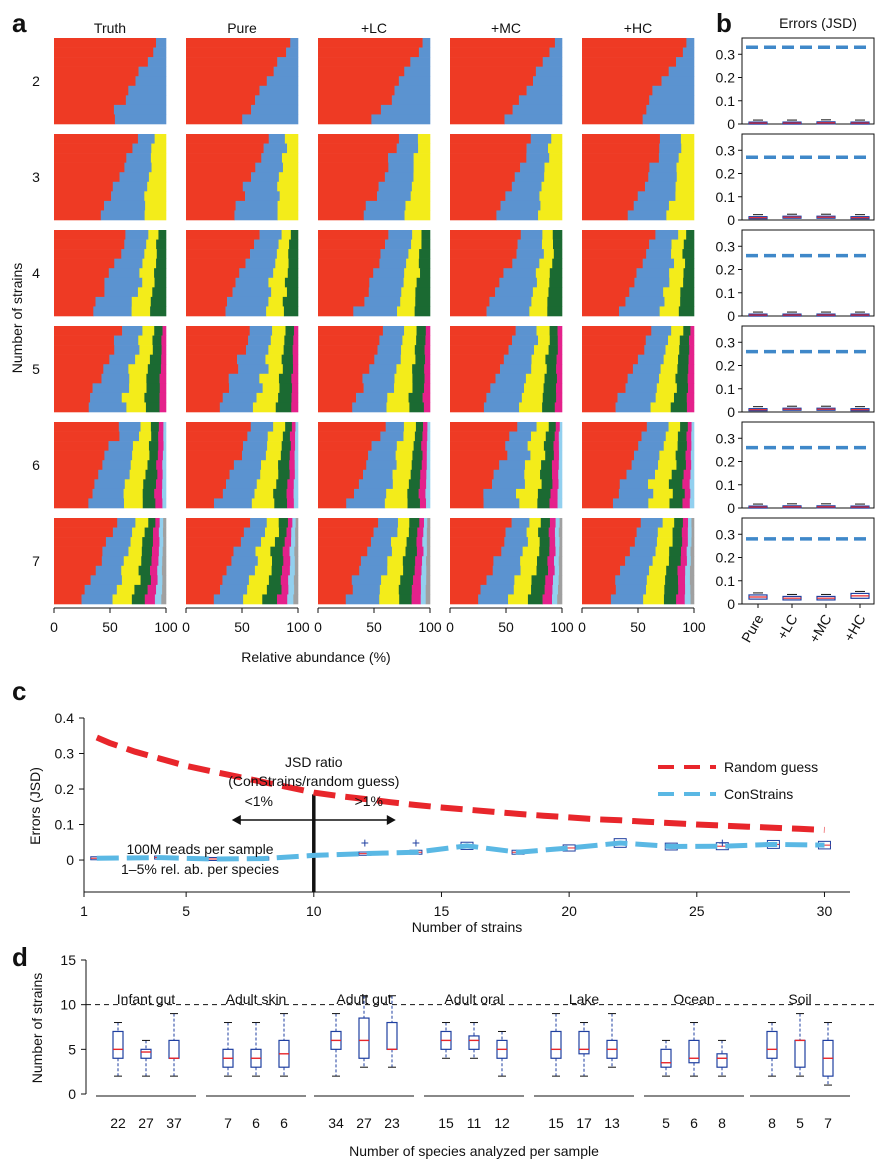  I want to click on constrains-outlier: +, so click(416, 842).